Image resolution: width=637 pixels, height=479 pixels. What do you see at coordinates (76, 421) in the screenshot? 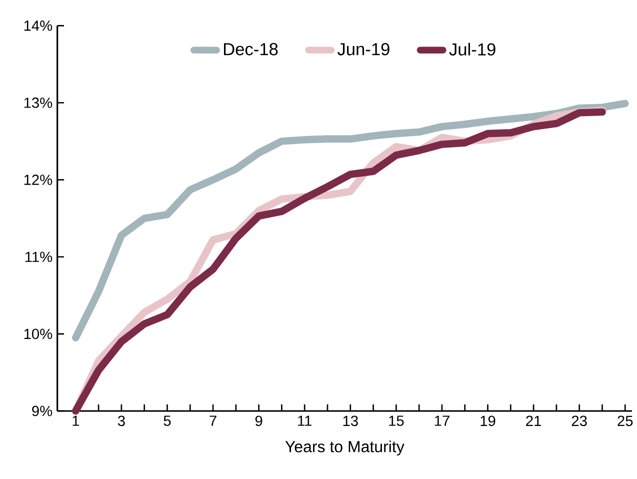
I see `x-tick-label: 1` at bounding box center [76, 421].